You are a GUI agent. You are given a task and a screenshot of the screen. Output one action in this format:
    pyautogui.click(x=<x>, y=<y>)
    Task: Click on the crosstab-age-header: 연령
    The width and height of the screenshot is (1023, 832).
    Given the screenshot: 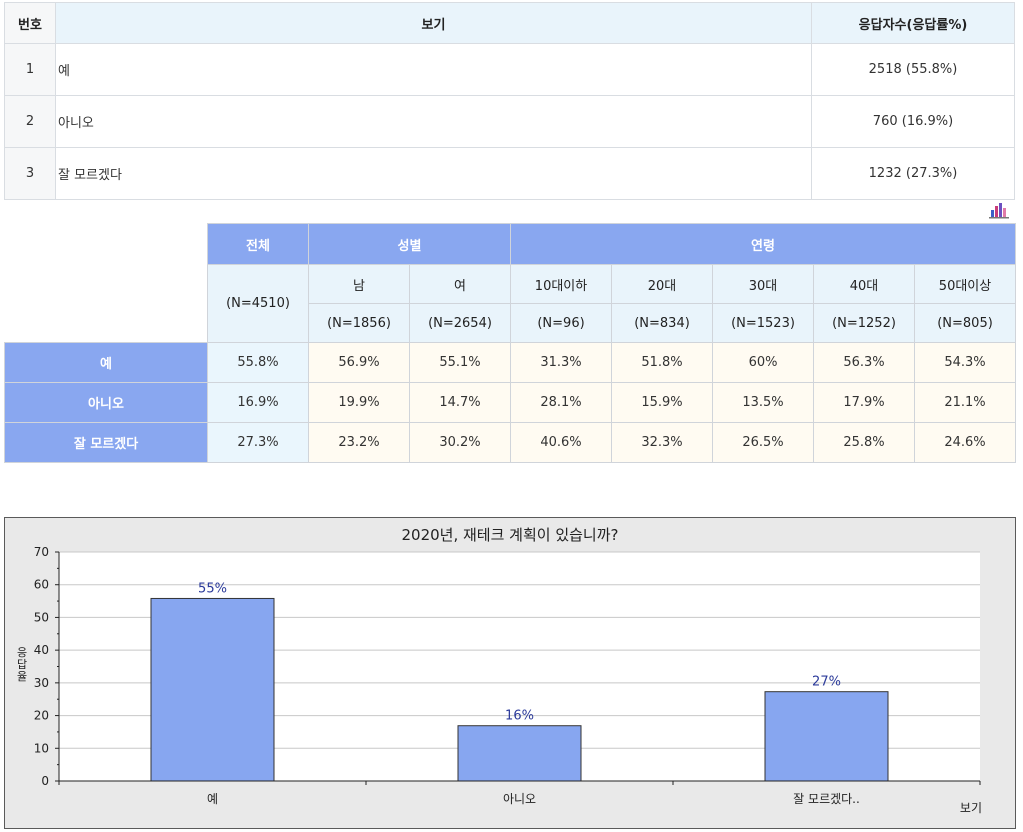 What is the action you would take?
    pyautogui.click(x=763, y=244)
    